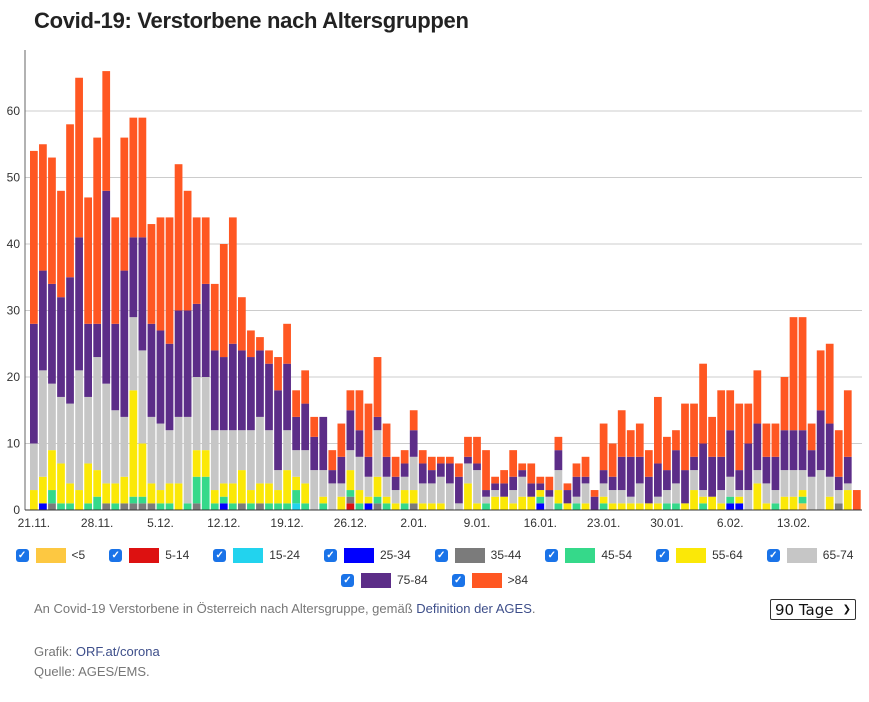 The image size is (869, 702). Describe the element at coordinates (367, 555) in the screenshot. I see `legend-item: ✓ 25-34` at that location.